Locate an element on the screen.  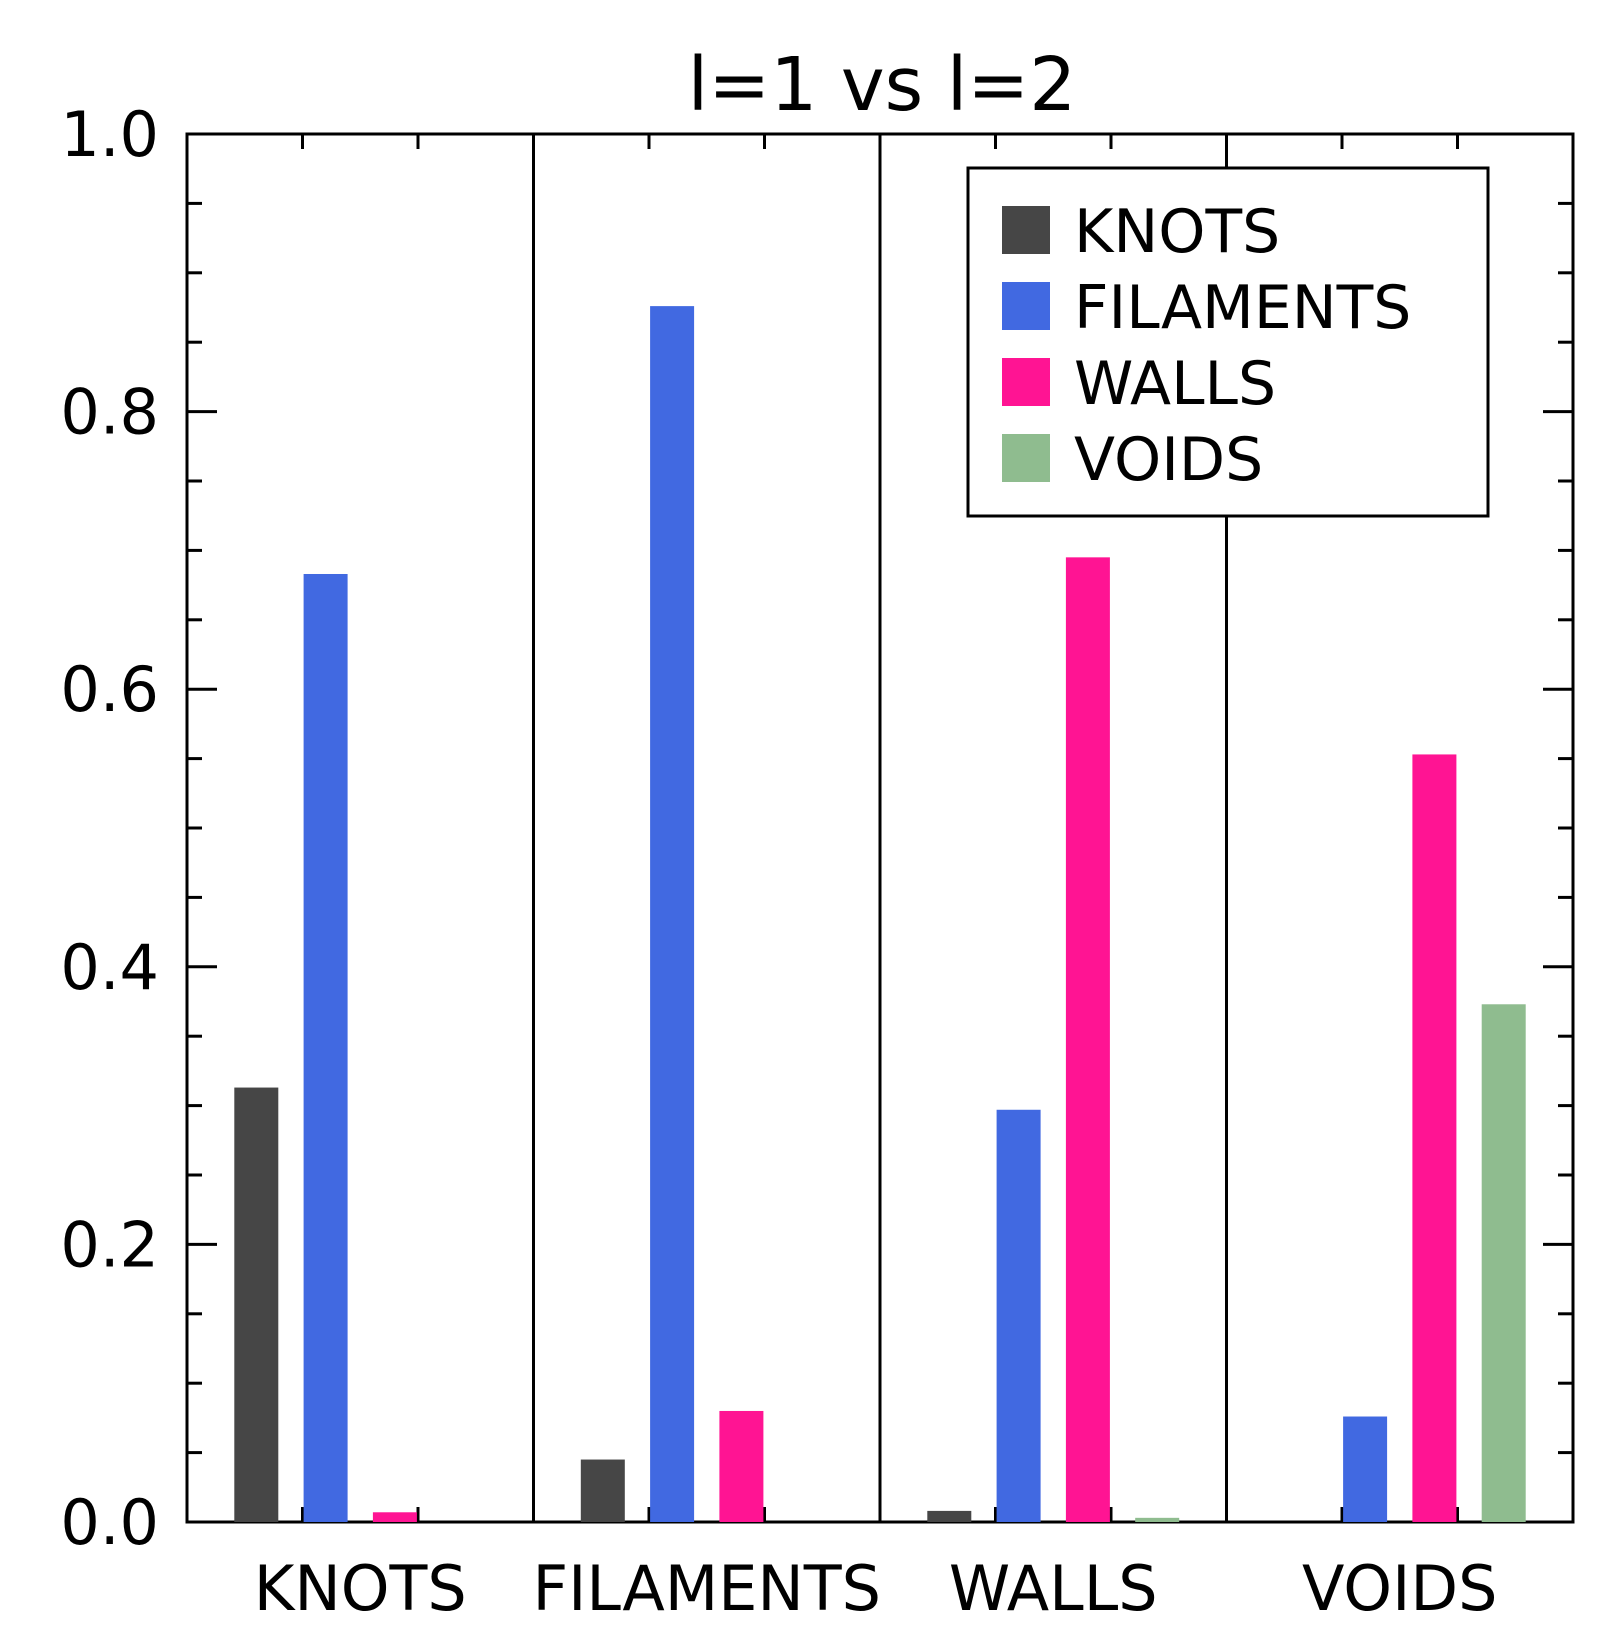
bar-knots-in-knots is located at coordinates (256, 1304).